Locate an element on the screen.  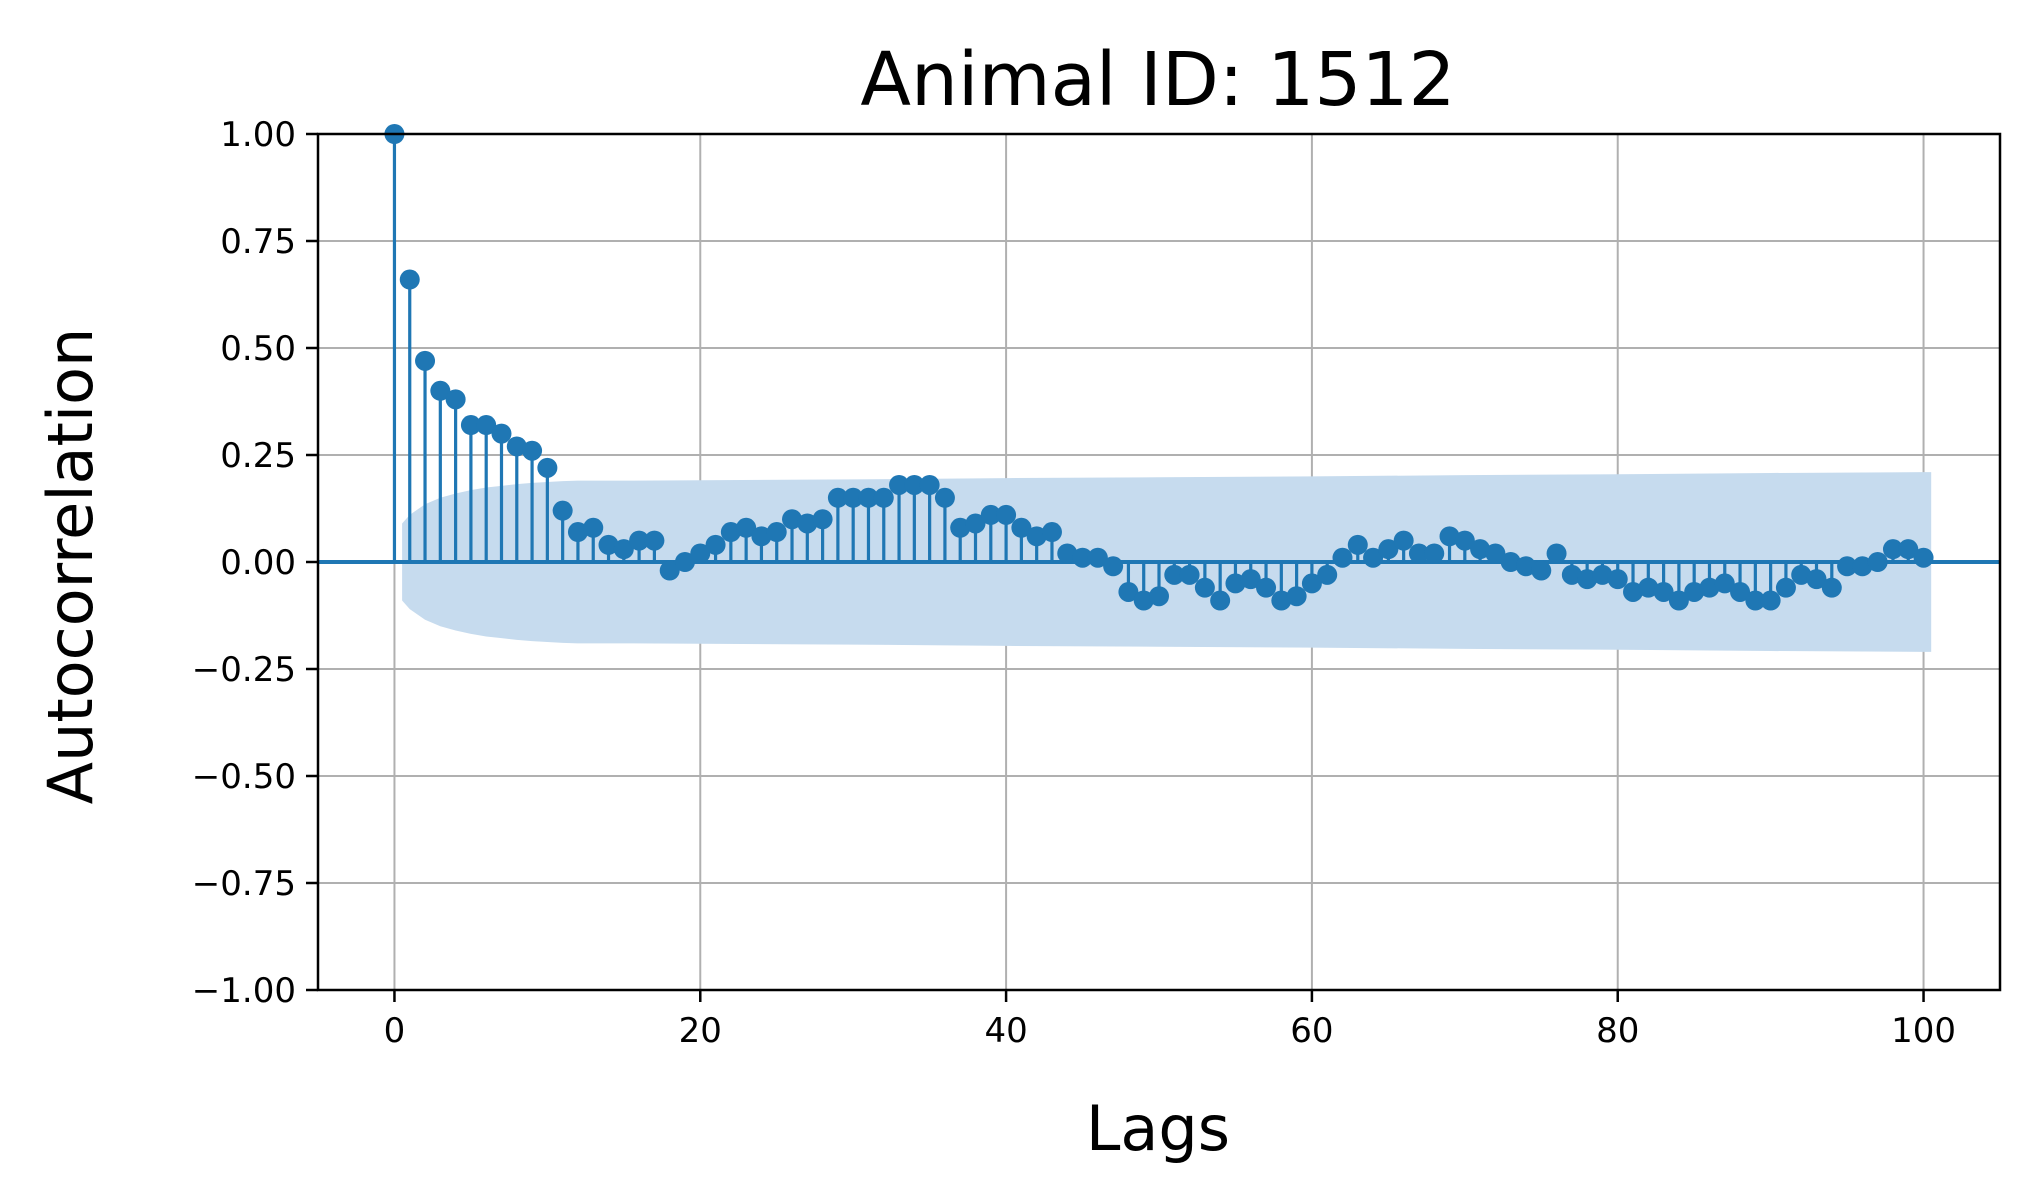
x-tick-label: 0 is located at coordinates (395, 1031).